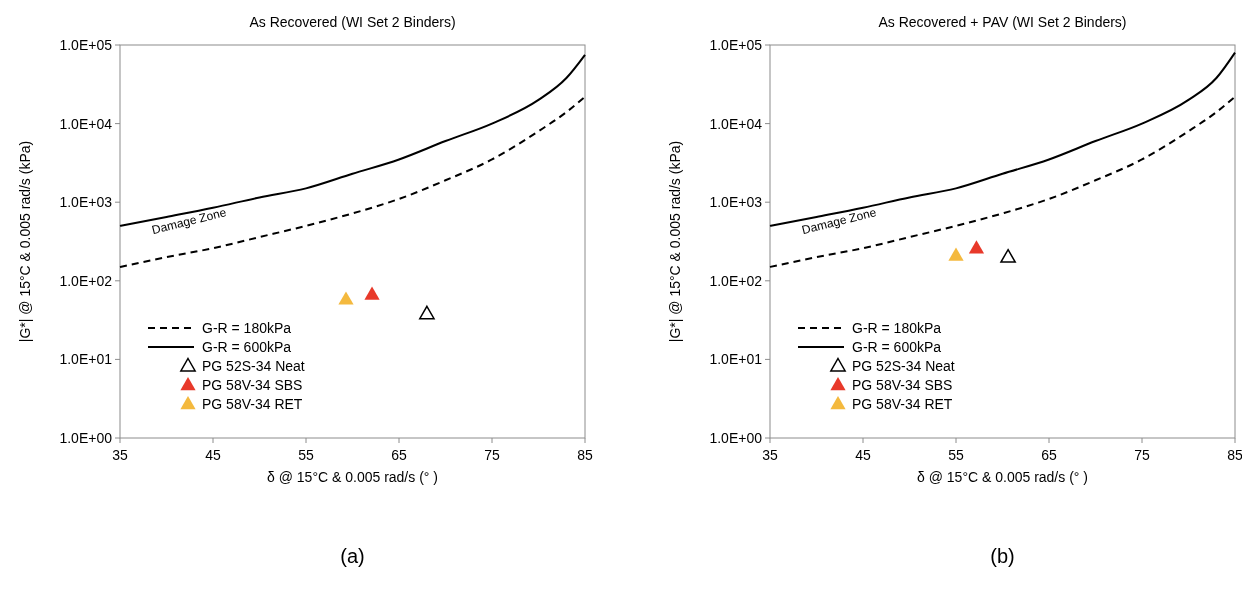 The image size is (1250, 589). What do you see at coordinates (1002, 556) in the screenshot?
I see `text: (b)` at bounding box center [1002, 556].